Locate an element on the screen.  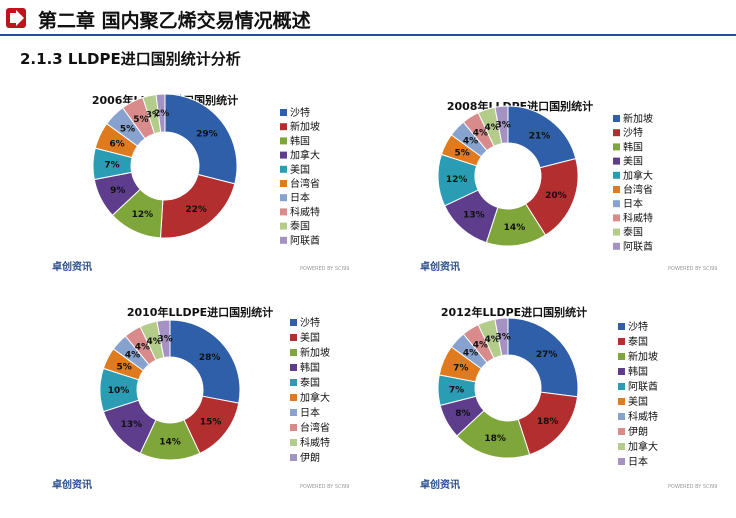
slice-label: 3% is located at coordinates (165, 340).